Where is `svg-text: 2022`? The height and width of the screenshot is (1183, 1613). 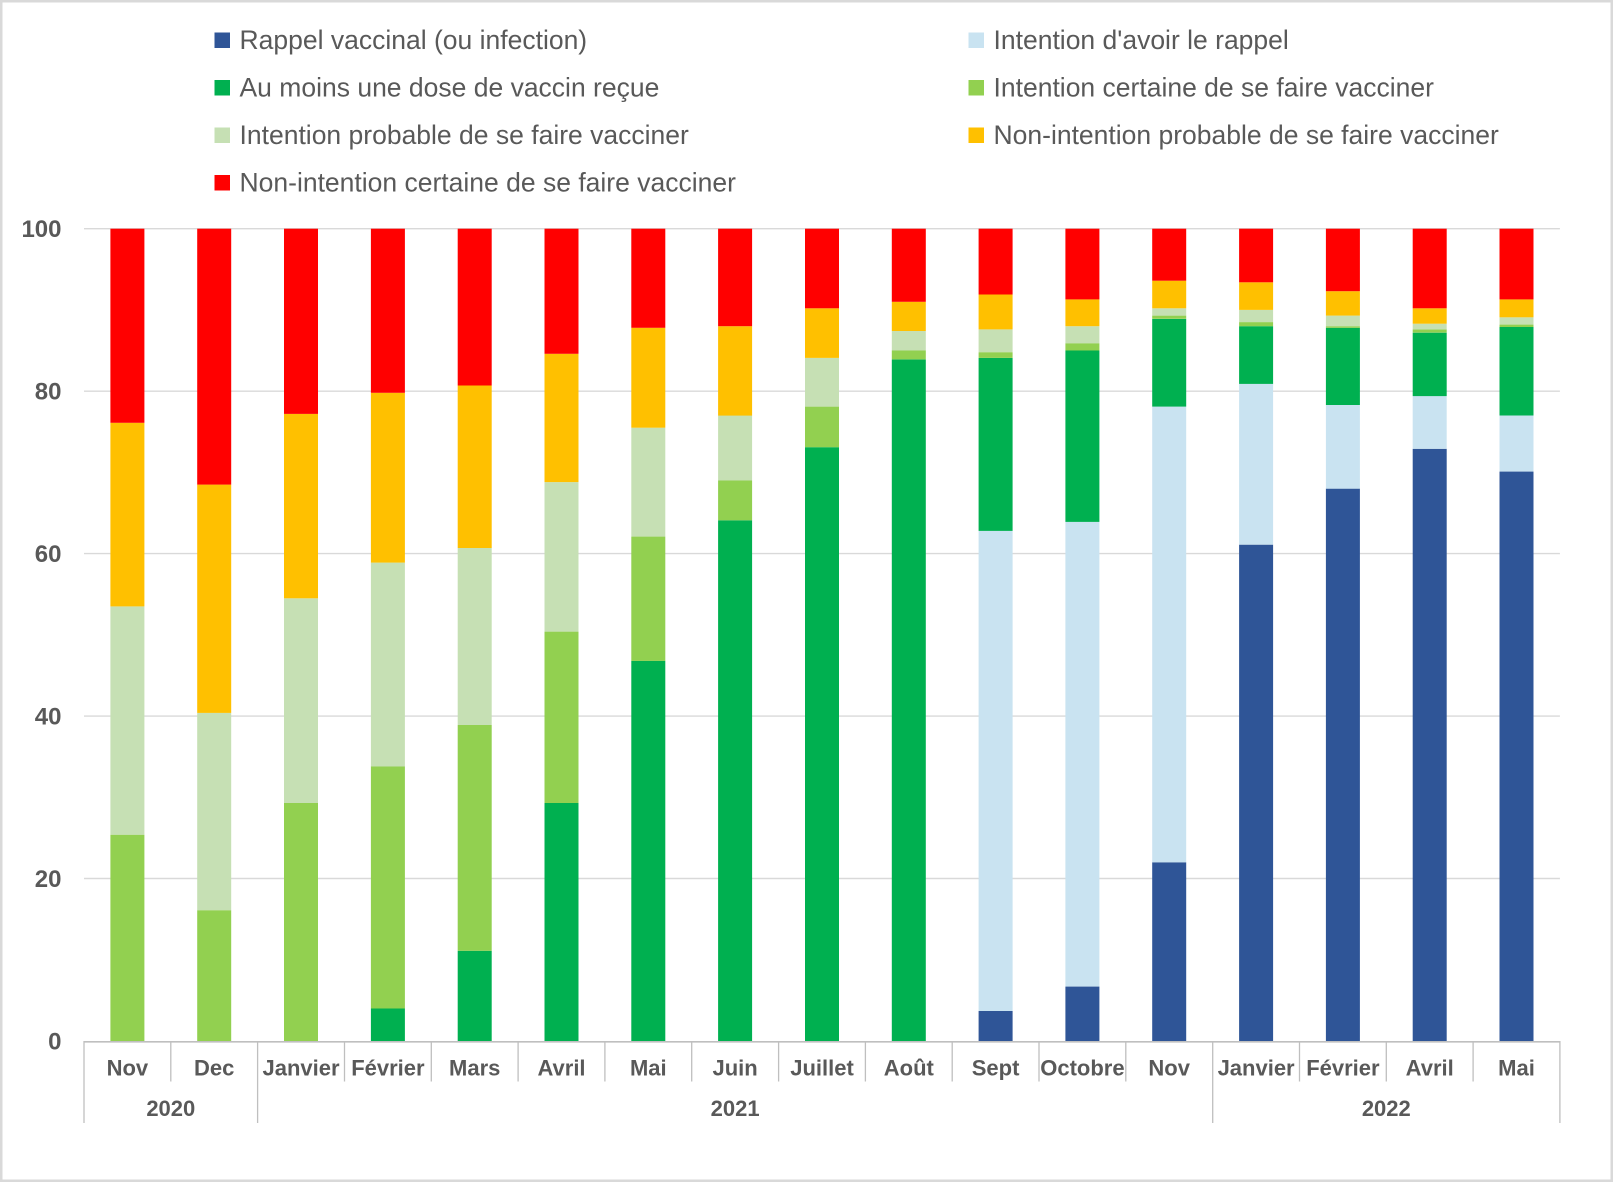
svg-text: 2022 is located at coordinates (1386, 1108).